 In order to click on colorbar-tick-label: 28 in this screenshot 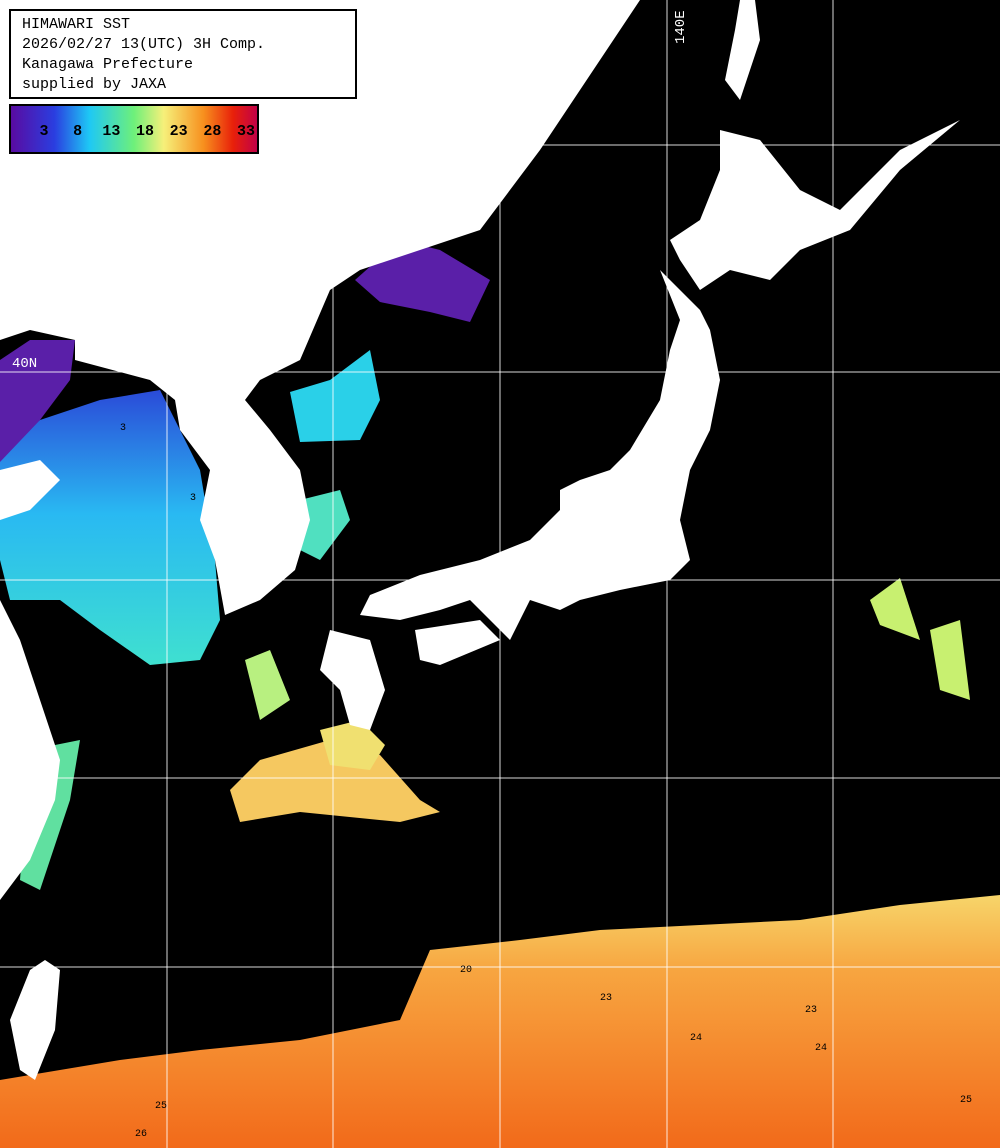, I will do `click(212, 131)`.